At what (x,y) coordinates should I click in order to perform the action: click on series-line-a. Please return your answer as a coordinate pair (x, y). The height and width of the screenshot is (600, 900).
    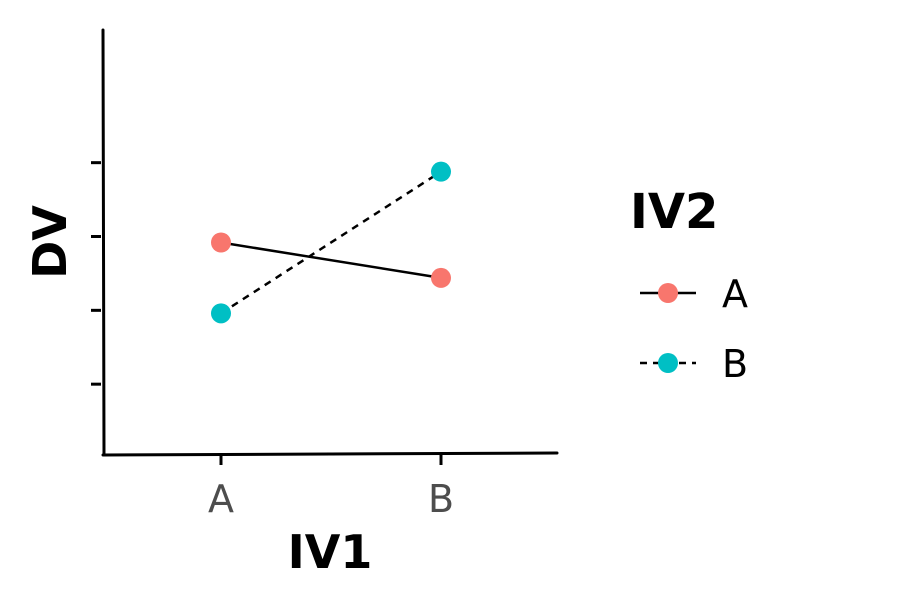
    Looking at the image, I should click on (331, 260).